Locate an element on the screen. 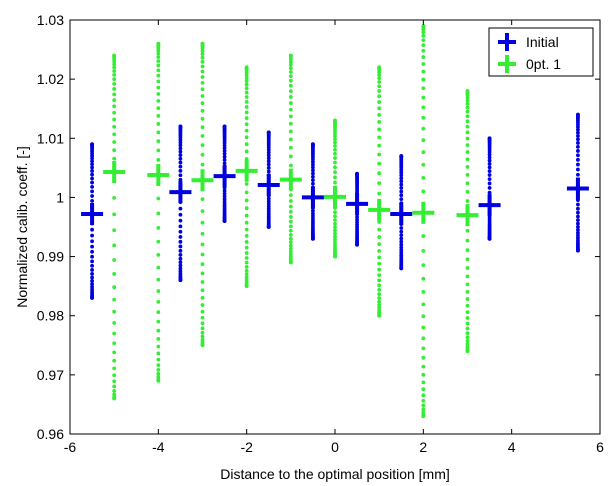 The width and height of the screenshot is (614, 486). y-tick-label: 0.97 is located at coordinates (50, 375).